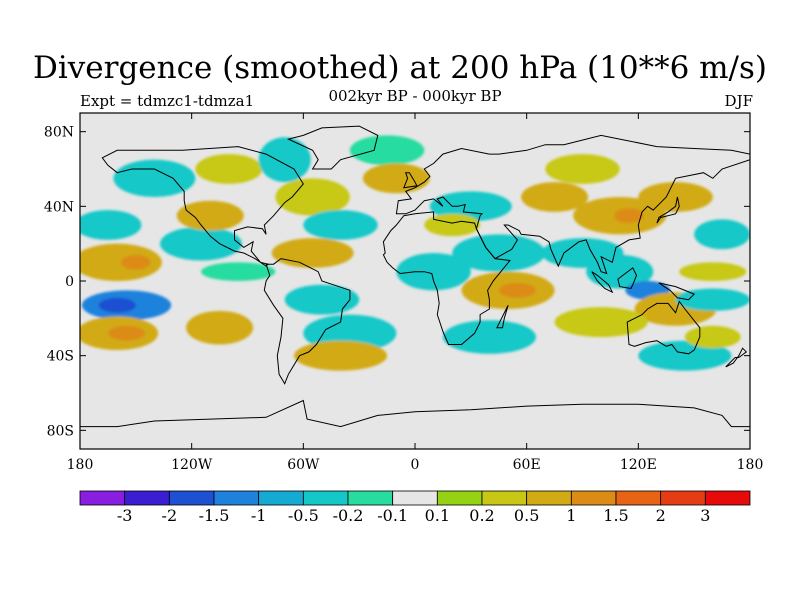  Describe the element at coordinates (169, 515) in the screenshot. I see `colorbar-label: -2` at that location.